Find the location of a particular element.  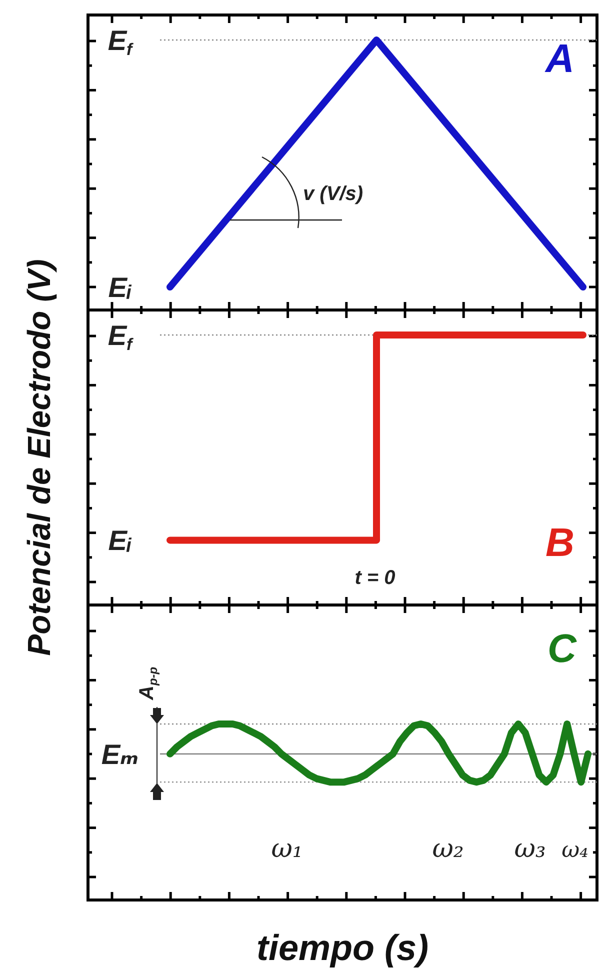

annotation: ω₃ is located at coordinates (530, 849).